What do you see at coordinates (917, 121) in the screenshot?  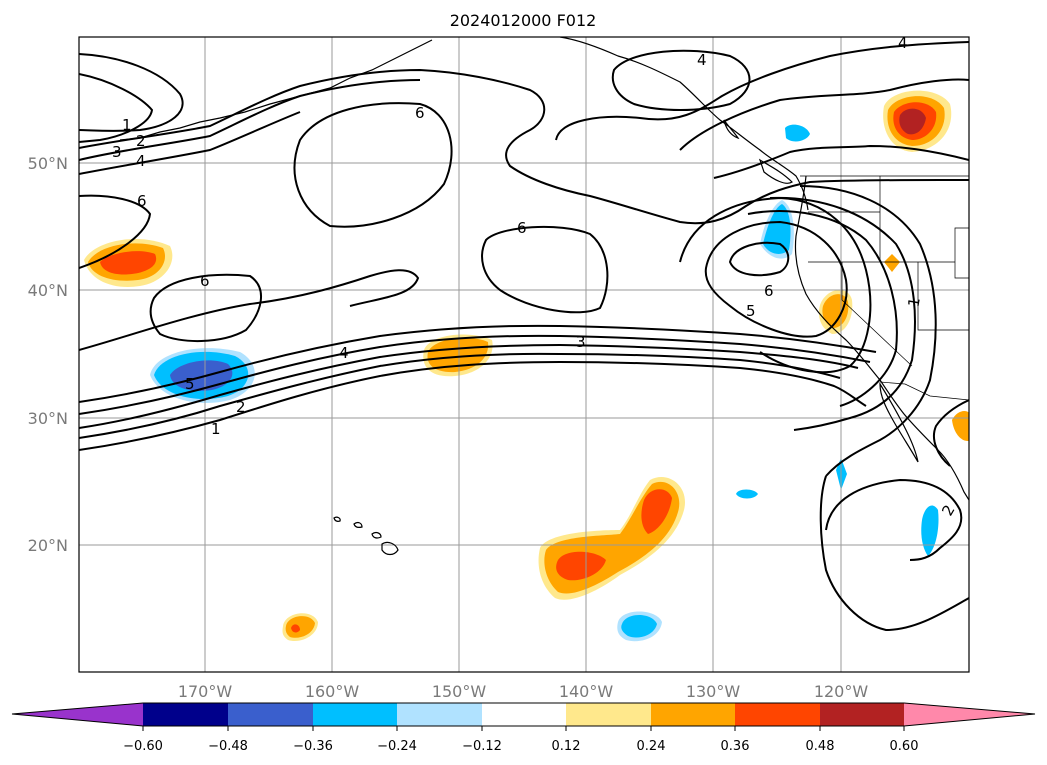 I see `positive-blob-northeast` at bounding box center [917, 121].